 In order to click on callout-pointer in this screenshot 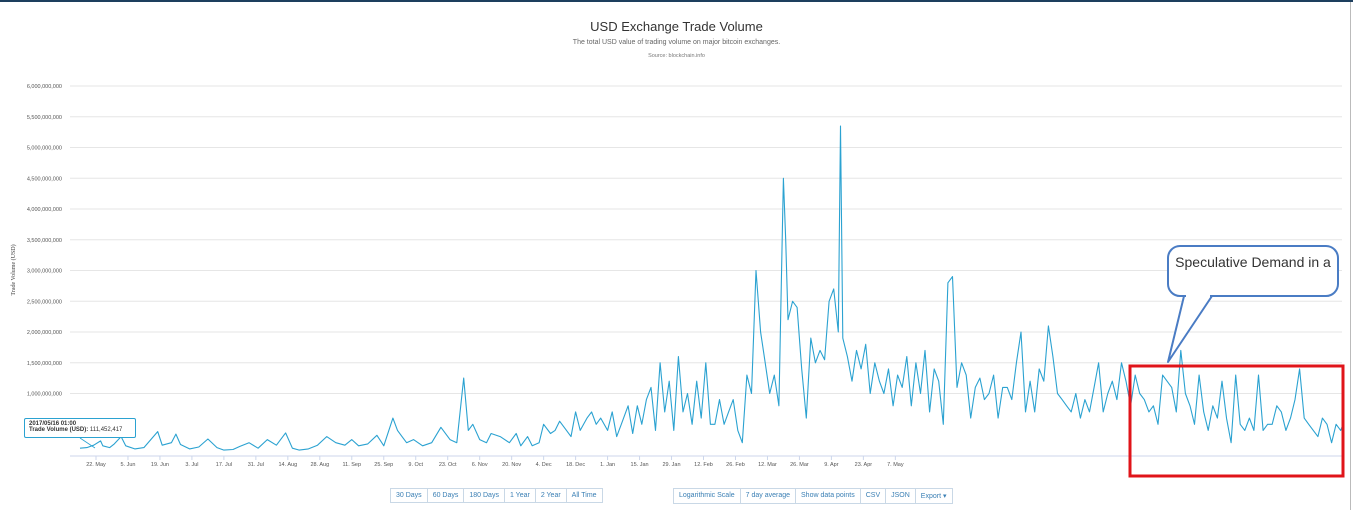, I will do `click(1190, 327)`.